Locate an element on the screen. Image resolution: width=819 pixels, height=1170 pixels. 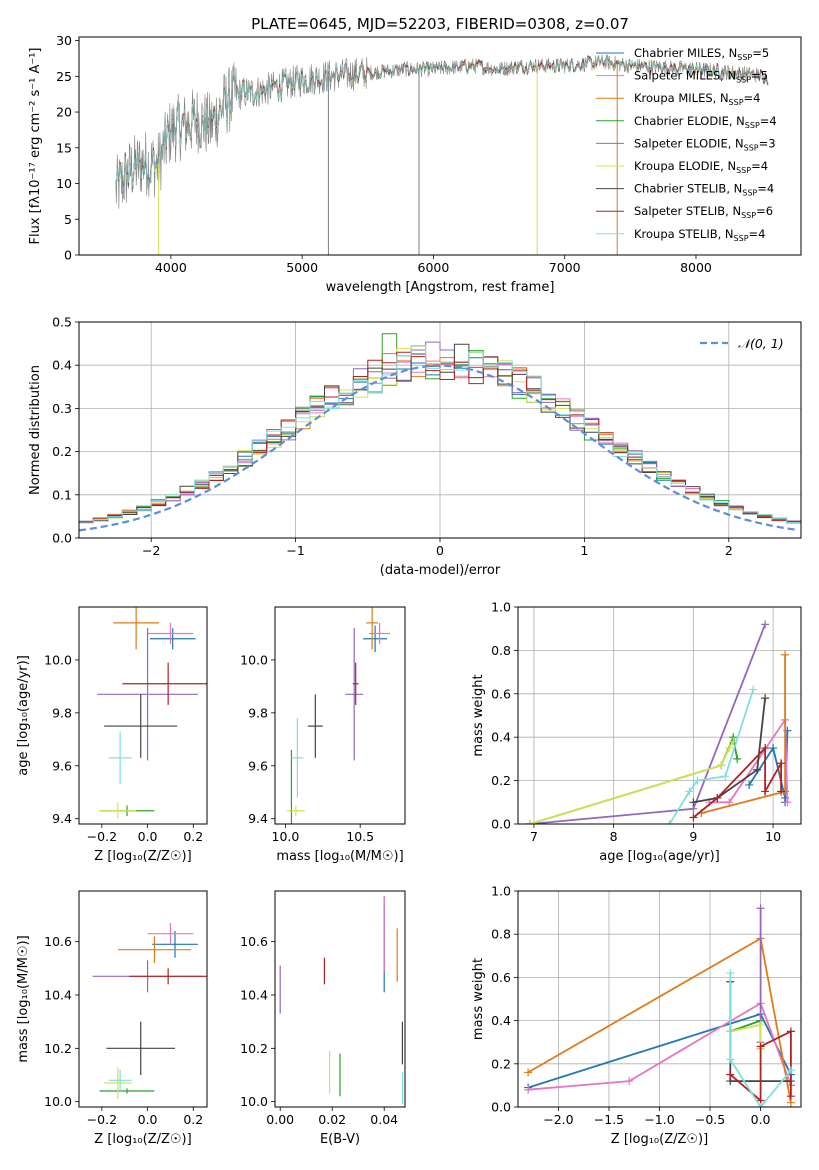
y-tick-label: 10.6 is located at coordinates (58, 941).